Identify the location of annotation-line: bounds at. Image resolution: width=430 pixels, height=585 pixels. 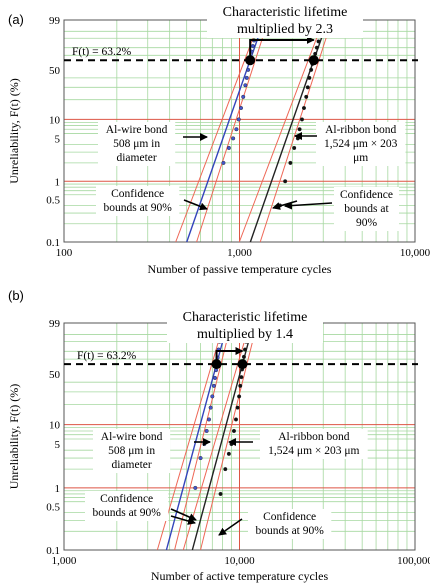
(366, 209).